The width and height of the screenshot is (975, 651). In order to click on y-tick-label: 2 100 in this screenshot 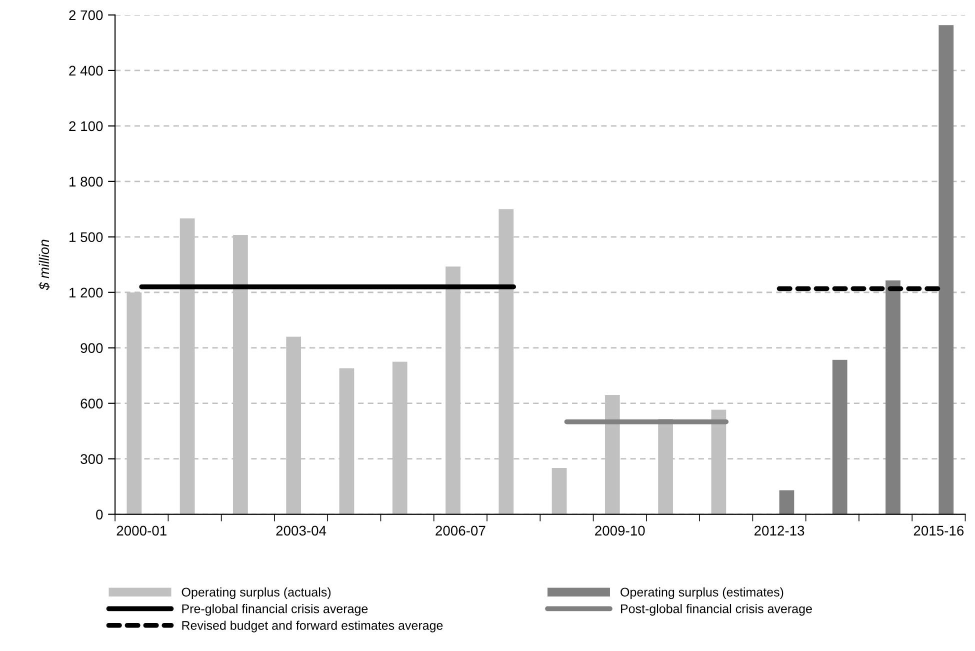, I will do `click(86, 126)`.